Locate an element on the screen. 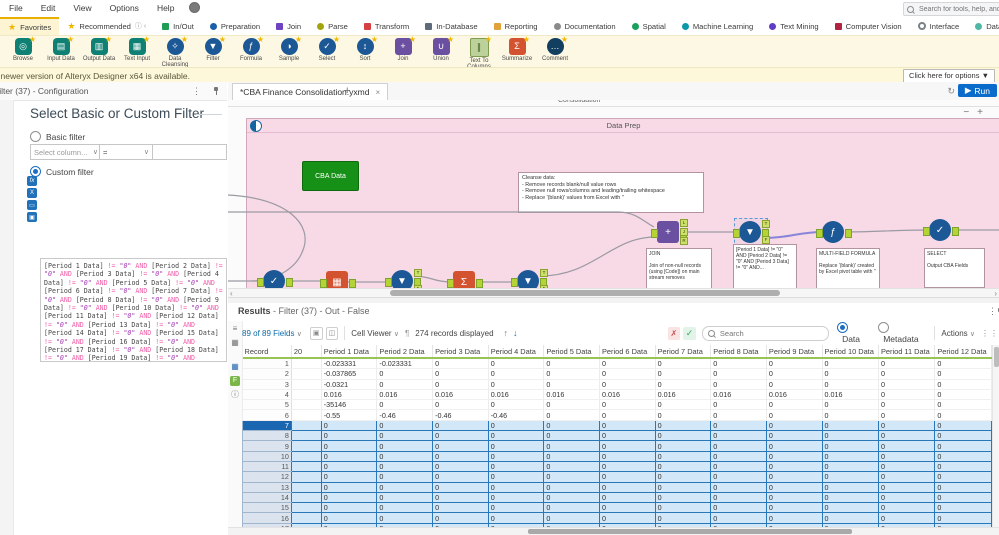 This screenshot has height=535, width=999. filter-37-tool: ▼ is located at coordinates (750, 232).